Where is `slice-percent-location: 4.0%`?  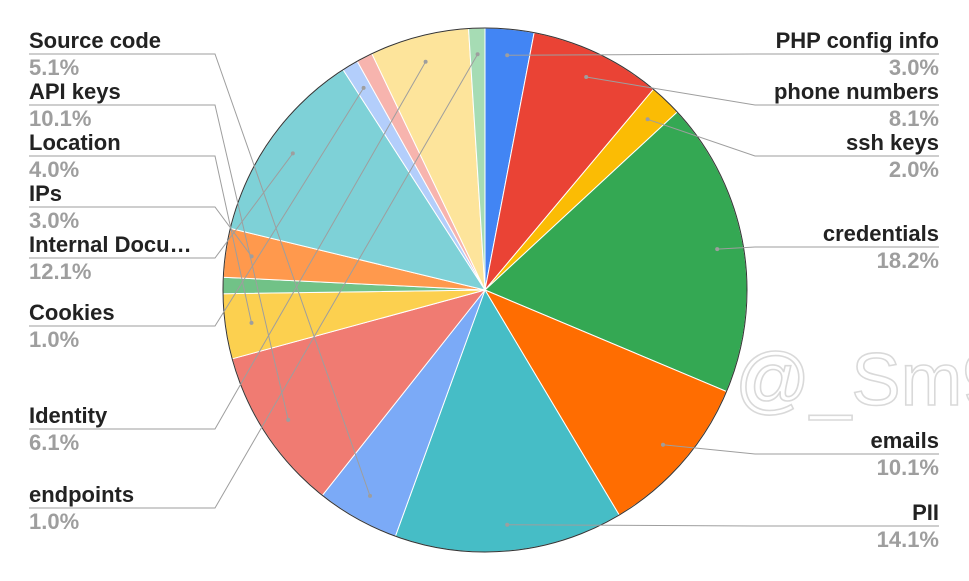 slice-percent-location: 4.0% is located at coordinates (54, 169).